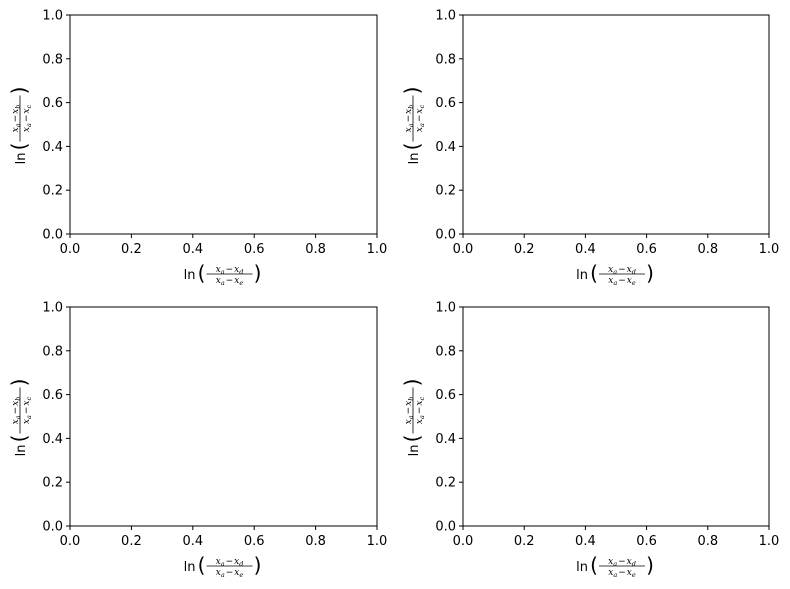 Image resolution: width=790 pixels, height=589 pixels. Describe the element at coordinates (412, 91) in the screenshot. I see `subplot-2-ylabel-rparen: )` at that location.